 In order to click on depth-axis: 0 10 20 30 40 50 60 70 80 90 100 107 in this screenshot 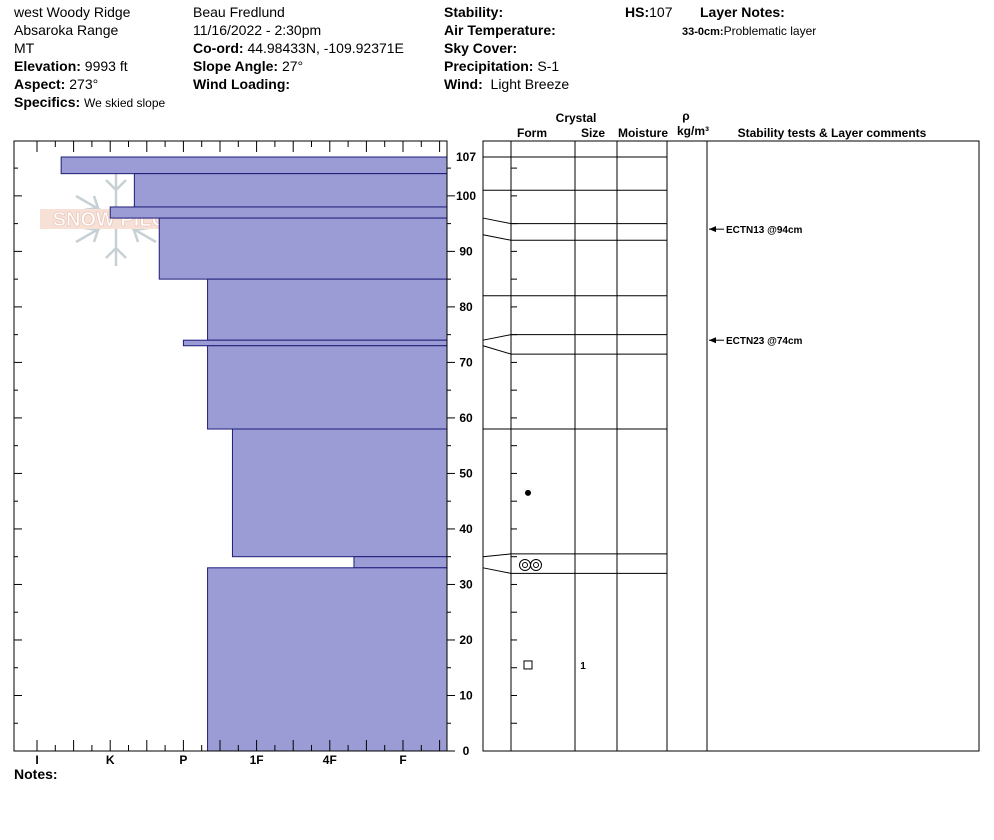, I will do `click(465, 449)`.